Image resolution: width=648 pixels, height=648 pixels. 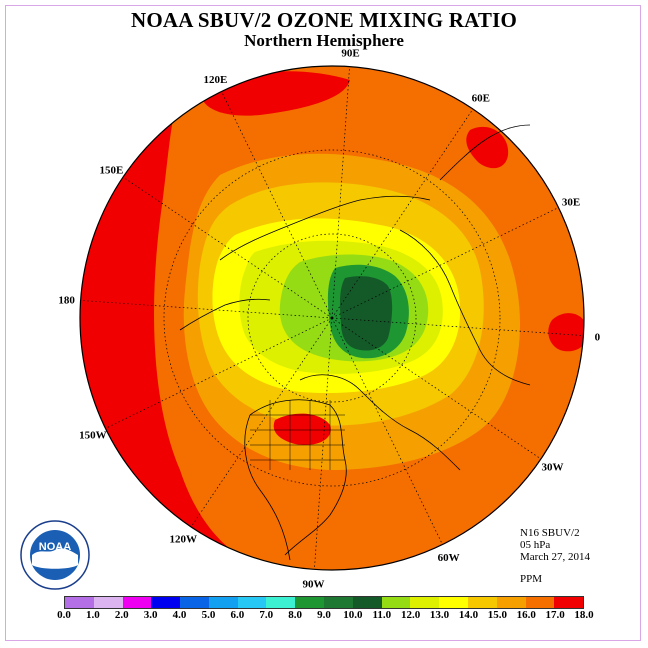 What do you see at coordinates (215, 80) in the screenshot?
I see `longitude-label: 120E` at bounding box center [215, 80].